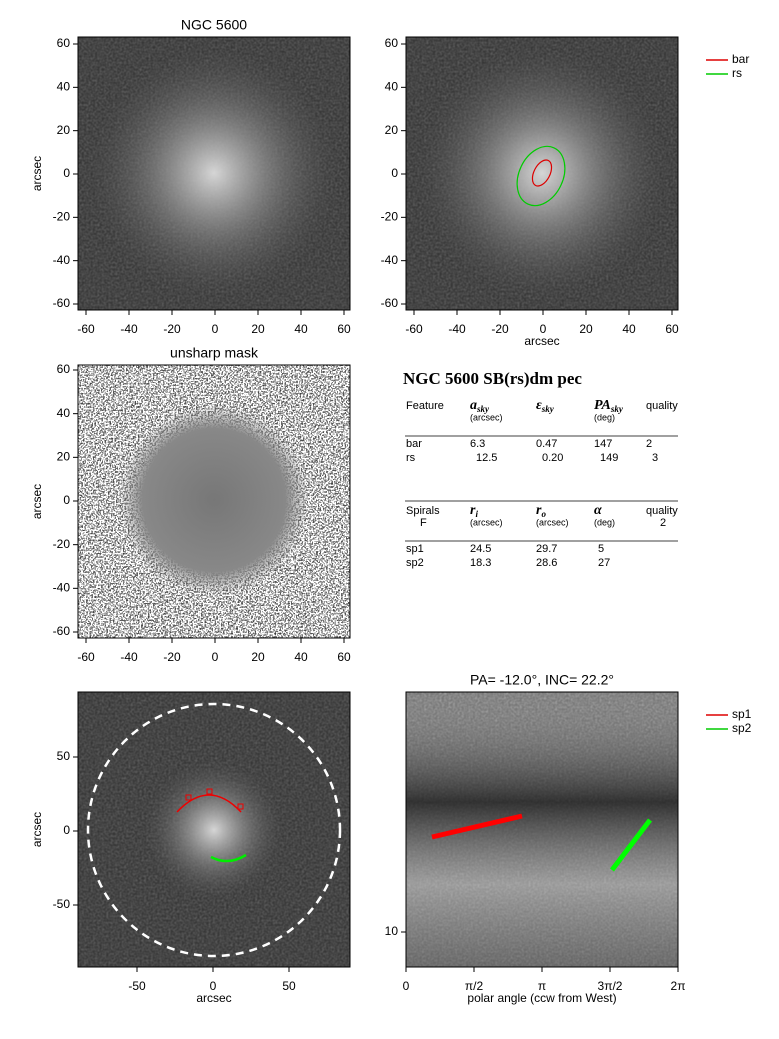  Describe the element at coordinates (542, 986) in the screenshot. I see `x-tick-label: π` at that location.